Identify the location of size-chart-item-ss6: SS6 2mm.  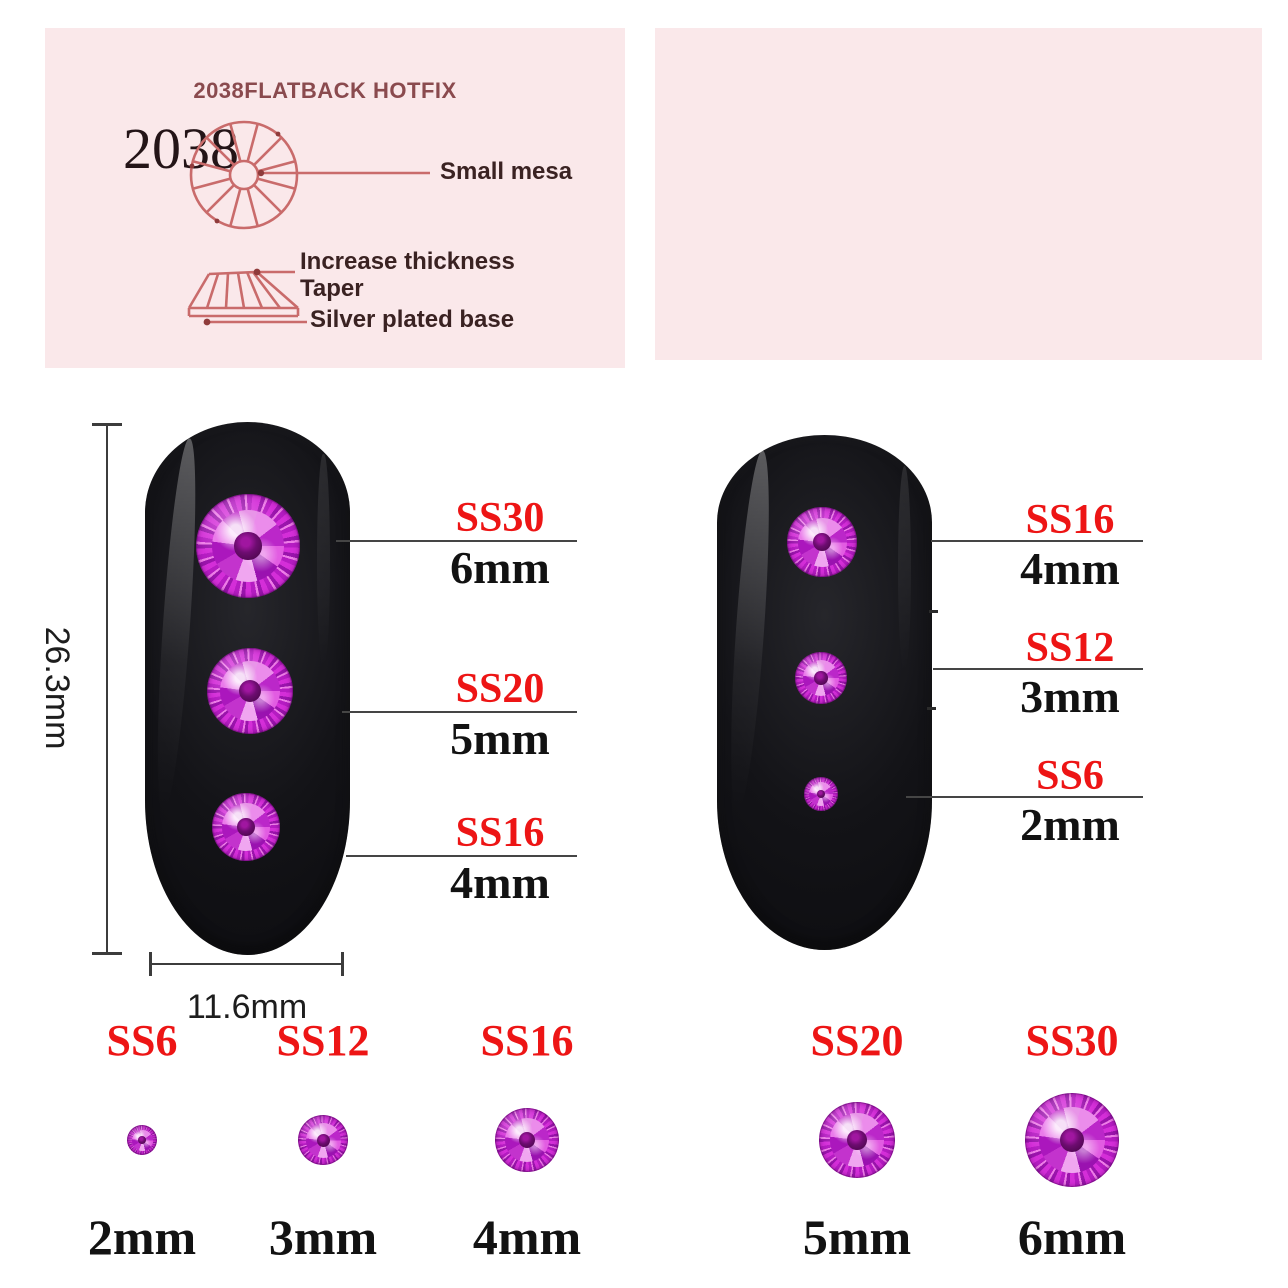
(142, 1140).